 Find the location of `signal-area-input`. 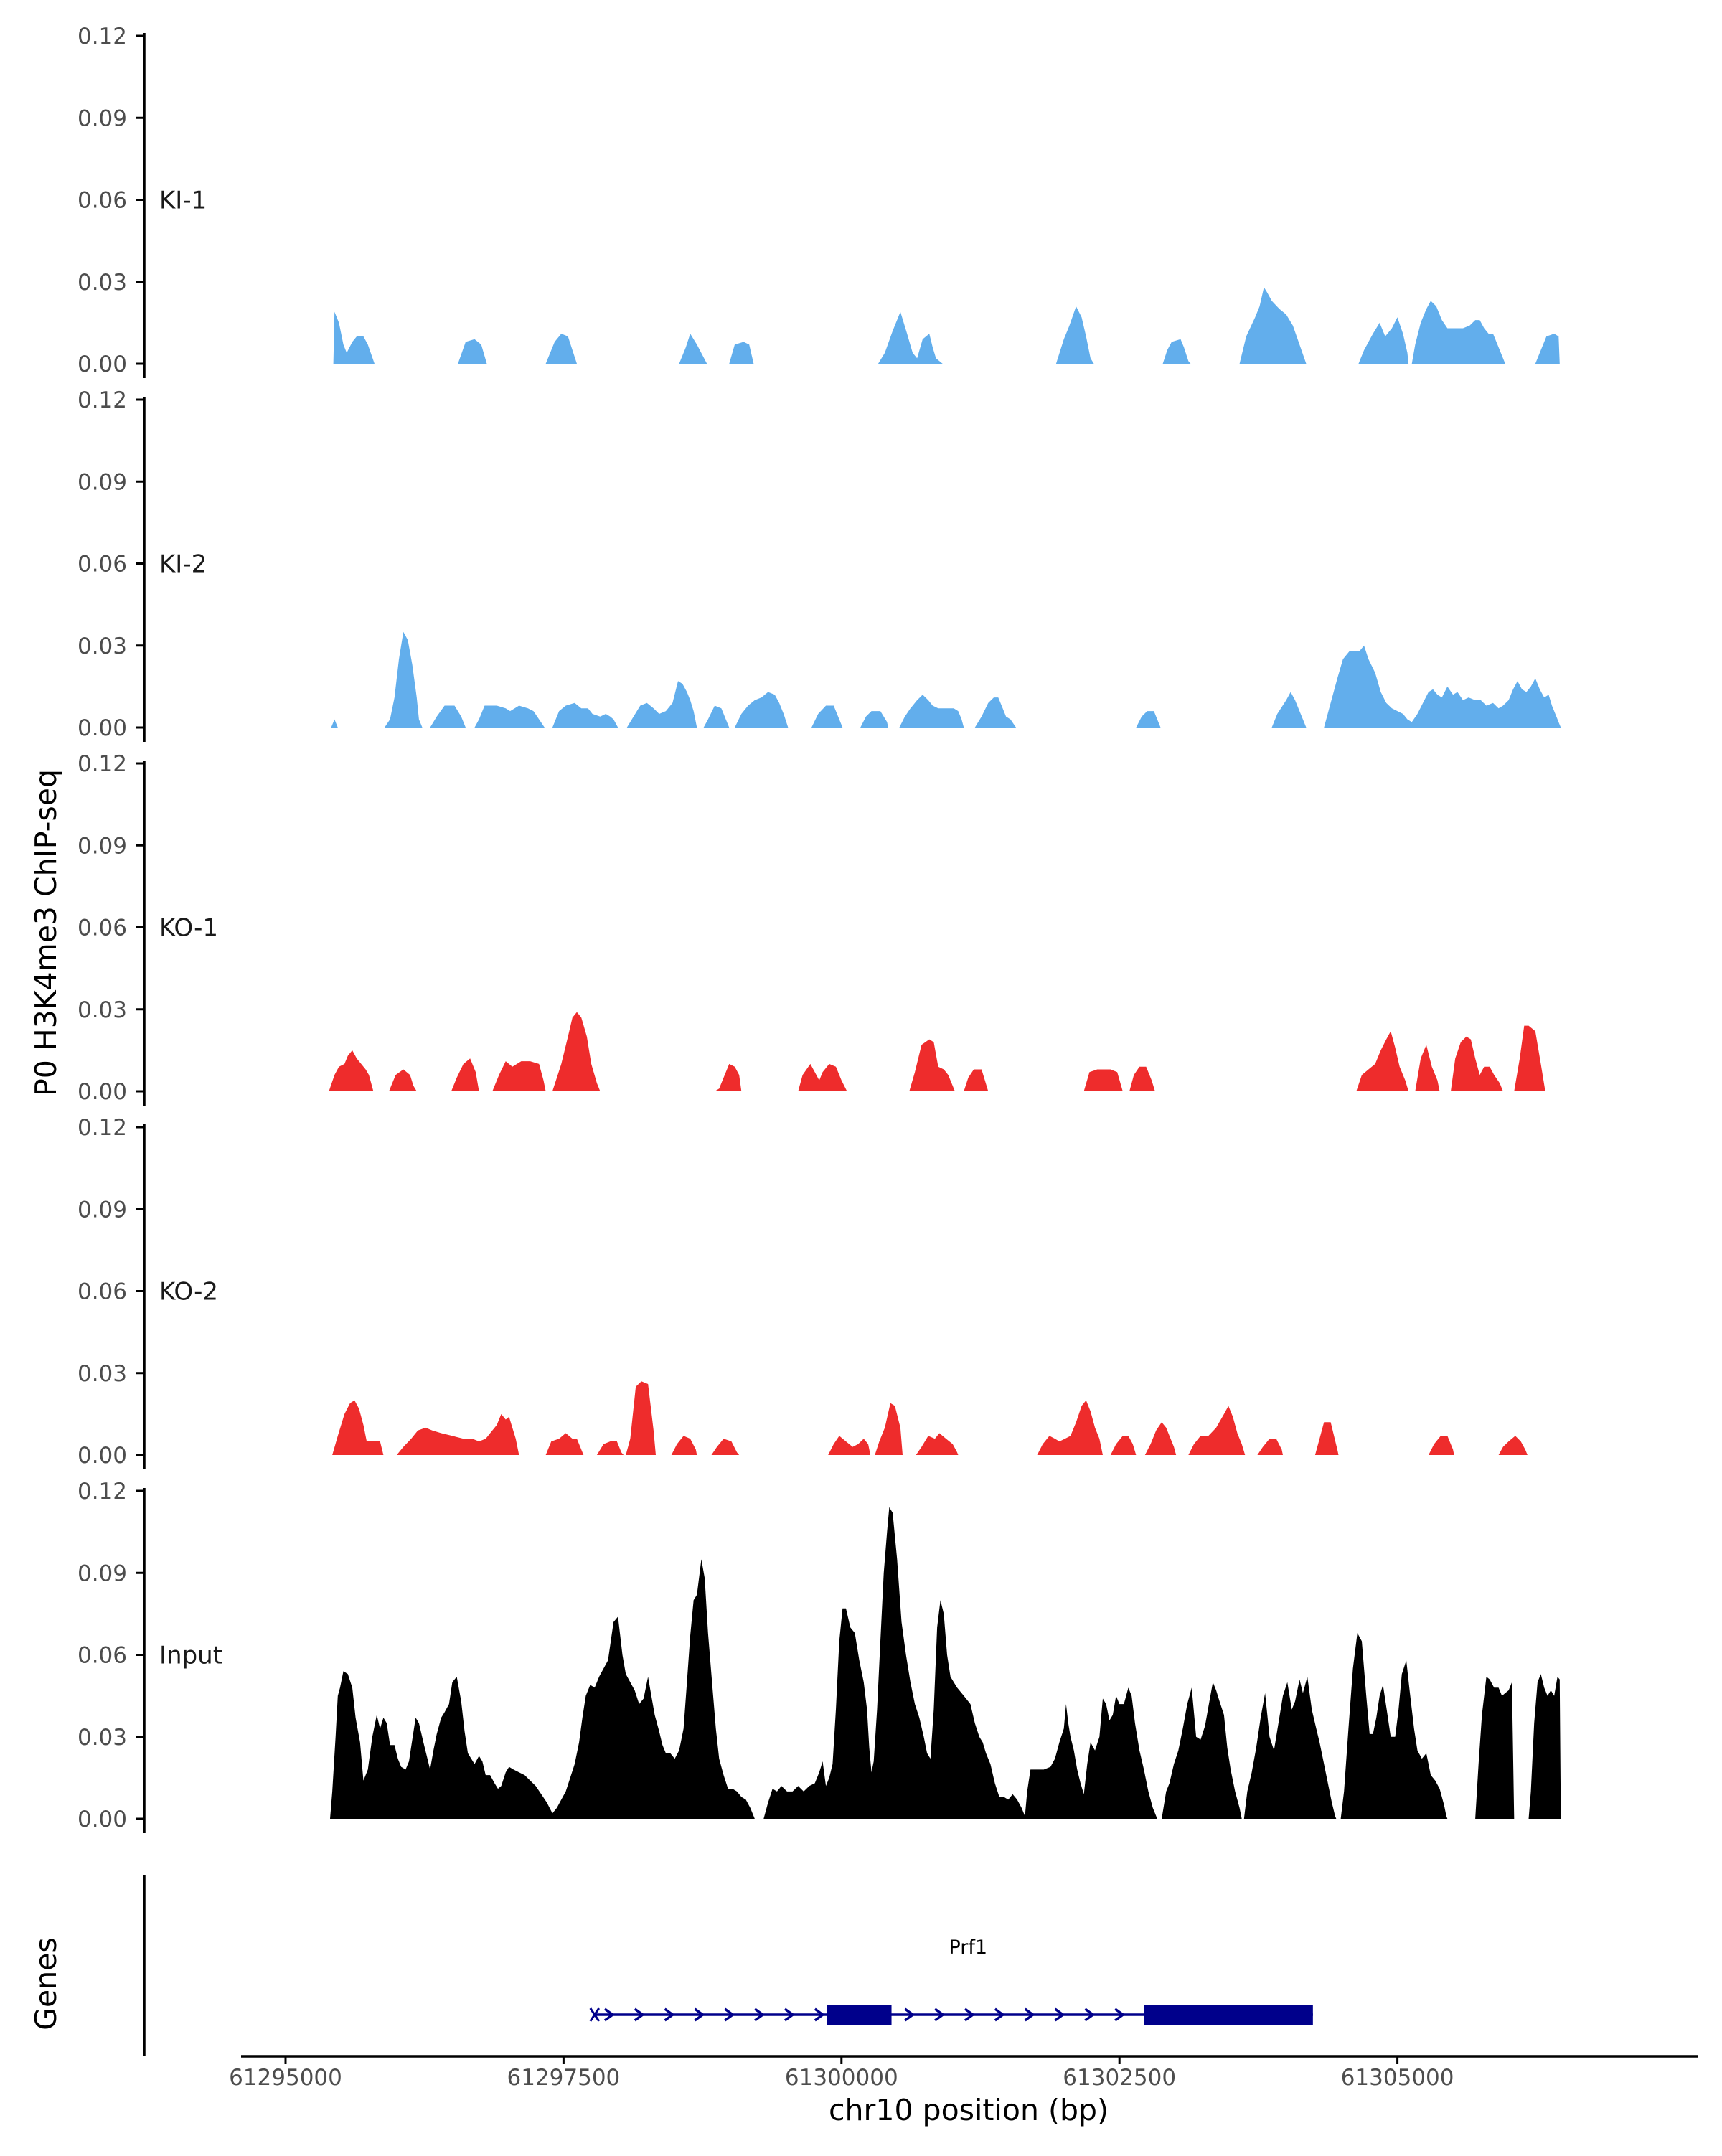

signal-area-input is located at coordinates (786, 1663).